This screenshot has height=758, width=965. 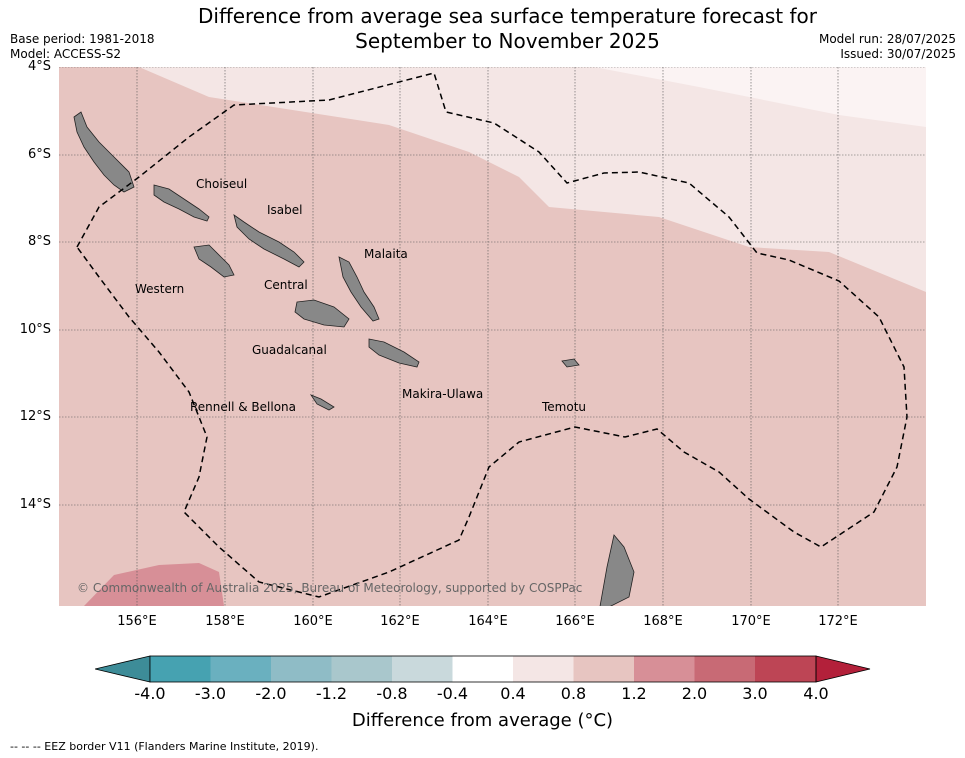 What do you see at coordinates (82, 39) in the screenshot?
I see `base-period: Base period: 1981-2018` at bounding box center [82, 39].